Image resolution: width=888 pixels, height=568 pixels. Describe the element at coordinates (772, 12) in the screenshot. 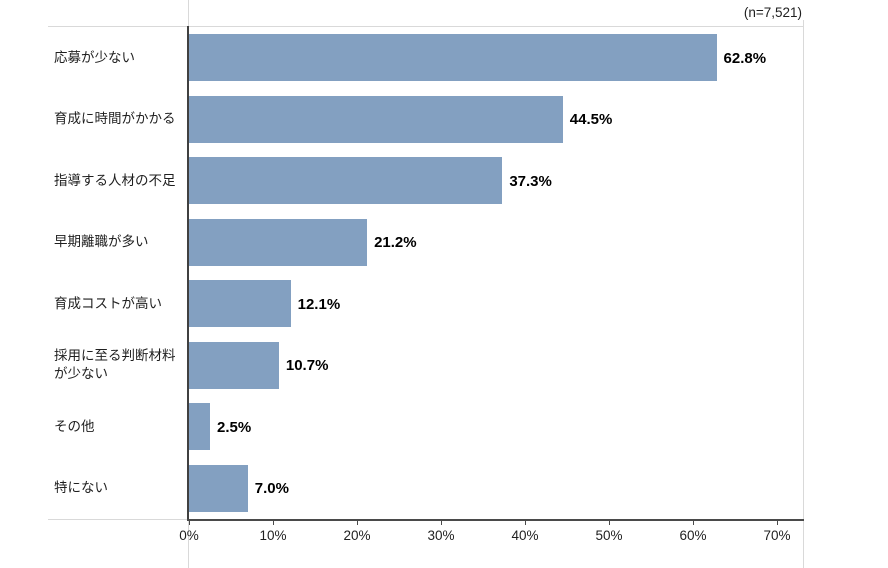

I see `sample-size-note: (n=7,521)` at that location.